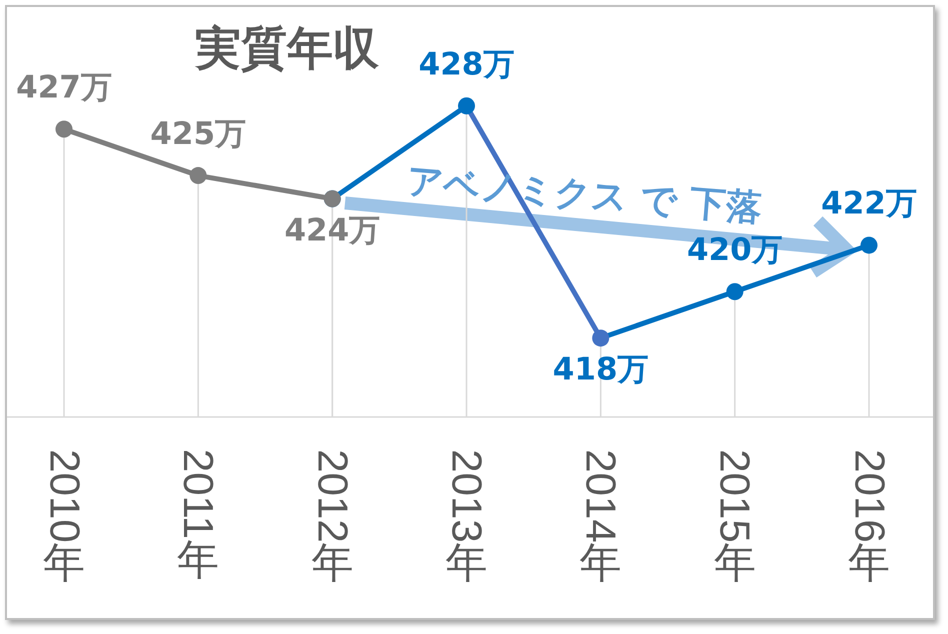 The height and width of the screenshot is (634, 948). What do you see at coordinates (870, 517) in the screenshot?
I see `x-tick-label: 2016年` at bounding box center [870, 517].